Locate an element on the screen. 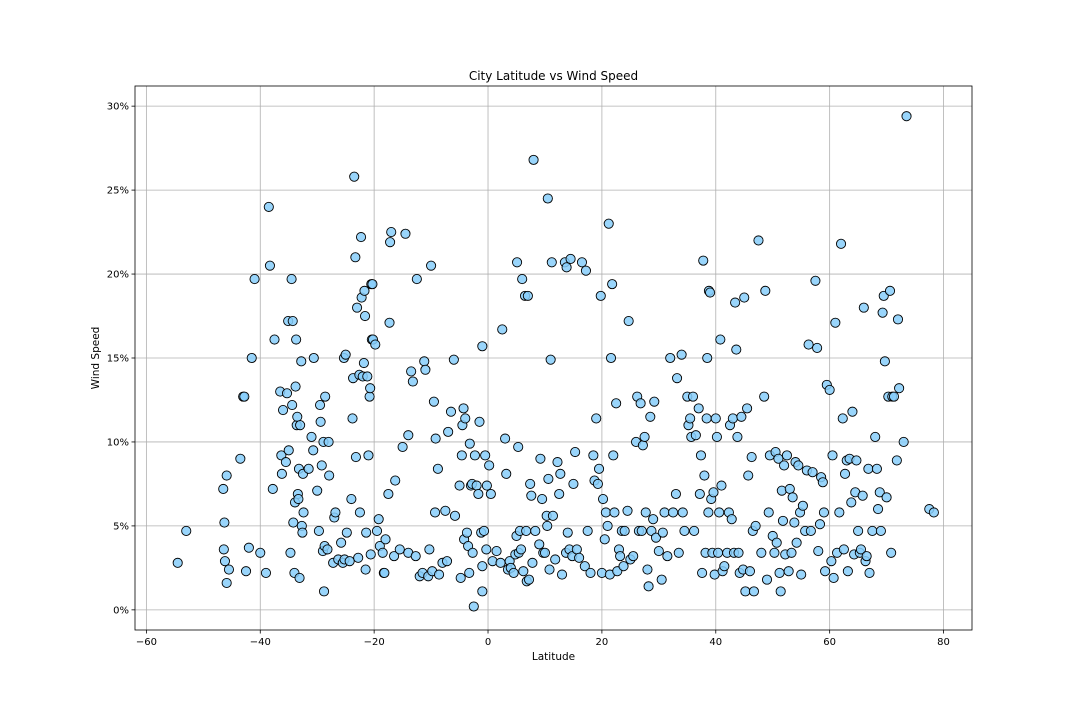 Image resolution: width=1080 pixels, height=724 pixels. chart-title: City Latitude vs Wind Speed is located at coordinates (553, 76).